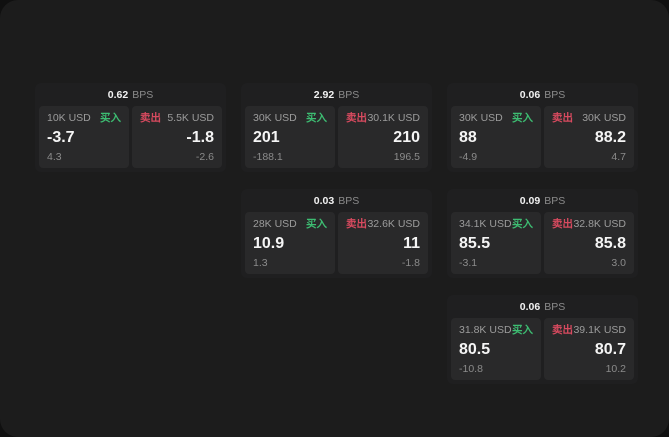  I want to click on buy-panel: 28K USD 买入 10.9 1.3, so click(290, 243).